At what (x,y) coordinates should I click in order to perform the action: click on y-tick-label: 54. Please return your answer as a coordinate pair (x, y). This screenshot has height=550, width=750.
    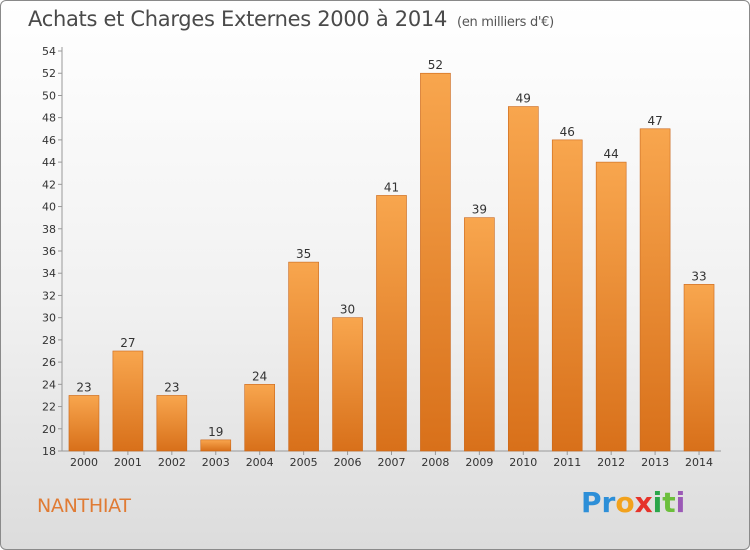
    Looking at the image, I should click on (49, 51).